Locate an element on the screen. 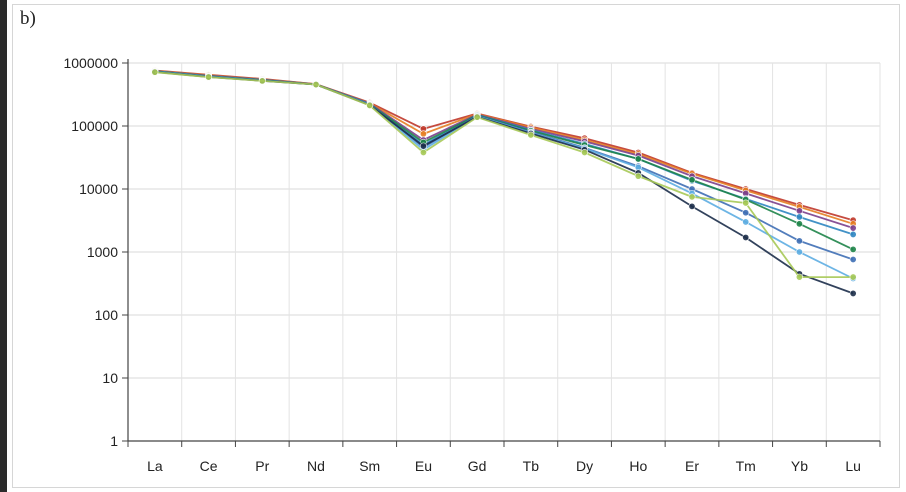 The width and height of the screenshot is (906, 492). y-tick-label: 1 is located at coordinates (114, 441).